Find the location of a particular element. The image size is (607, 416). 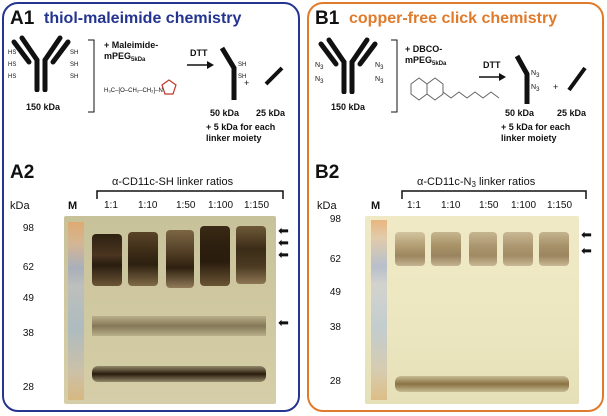

hs-label-3: HS is located at coordinates (12, 77).